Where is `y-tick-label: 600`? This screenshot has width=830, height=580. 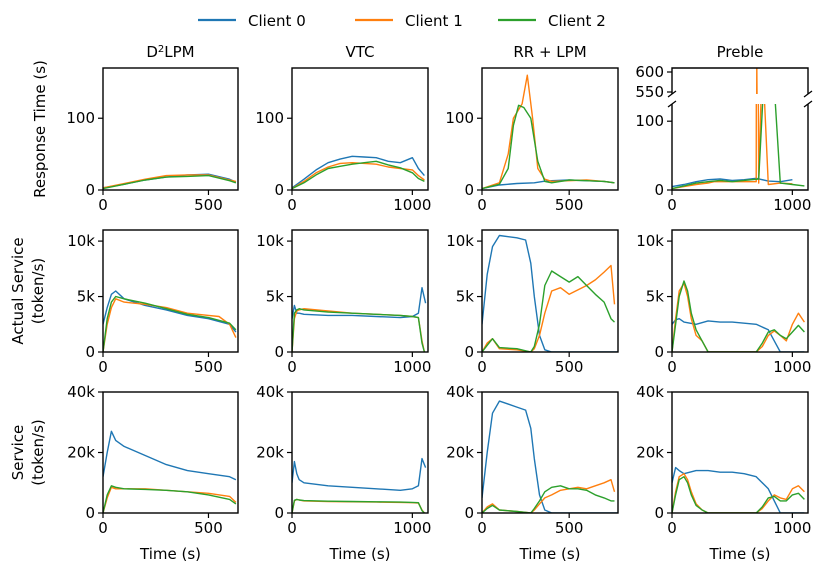
y-tick-label: 600 is located at coordinates (649, 72).